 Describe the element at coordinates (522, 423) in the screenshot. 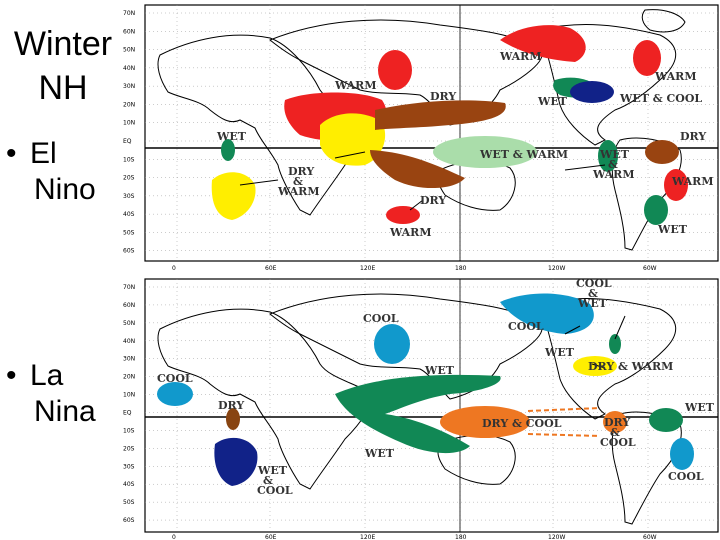

I see `label-dry-cool: DRY & COOL` at that location.